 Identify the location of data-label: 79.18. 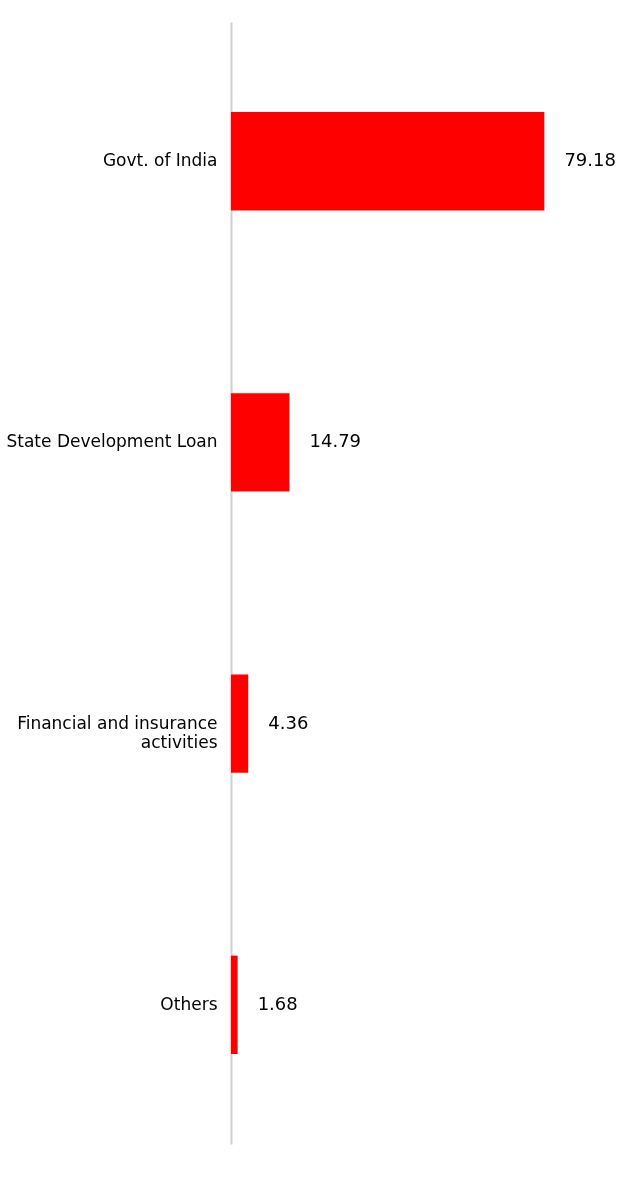
(590, 160).